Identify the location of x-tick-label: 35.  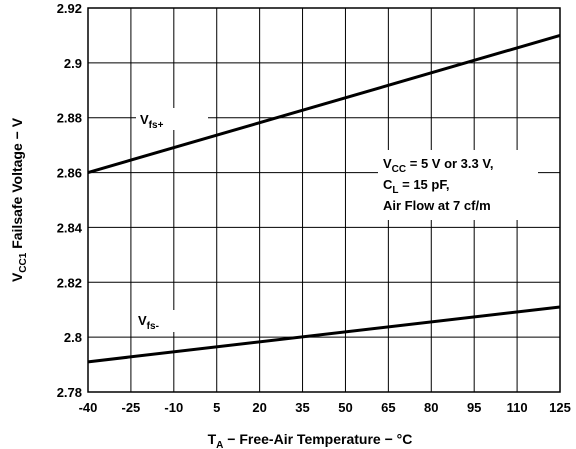
(302, 407).